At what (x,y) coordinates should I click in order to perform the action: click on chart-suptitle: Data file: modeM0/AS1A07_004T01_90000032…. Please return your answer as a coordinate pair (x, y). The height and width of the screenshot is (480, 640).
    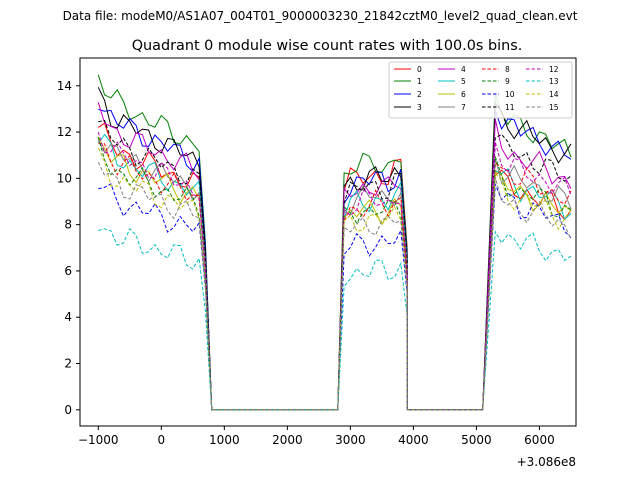
    Looking at the image, I should click on (320, 16).